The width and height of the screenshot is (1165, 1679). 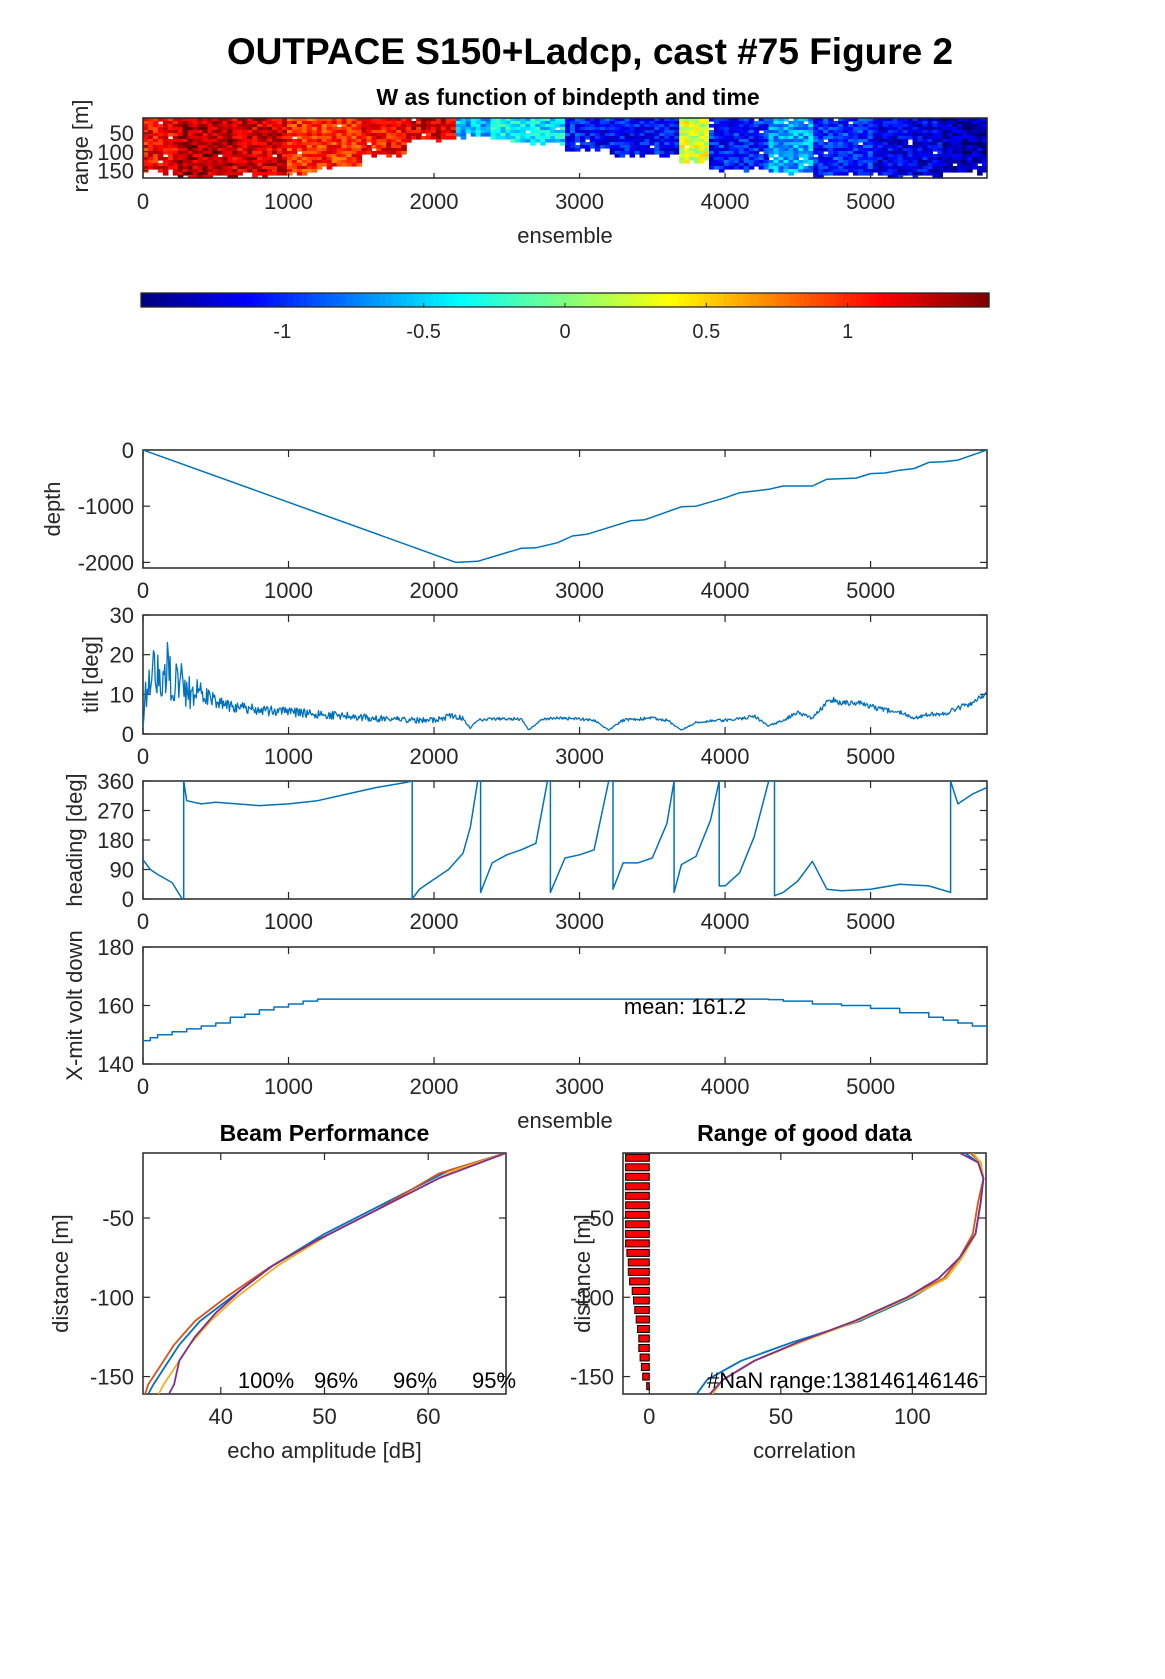 I want to click on y-tick-label: 160, so click(x=115, y=1006).